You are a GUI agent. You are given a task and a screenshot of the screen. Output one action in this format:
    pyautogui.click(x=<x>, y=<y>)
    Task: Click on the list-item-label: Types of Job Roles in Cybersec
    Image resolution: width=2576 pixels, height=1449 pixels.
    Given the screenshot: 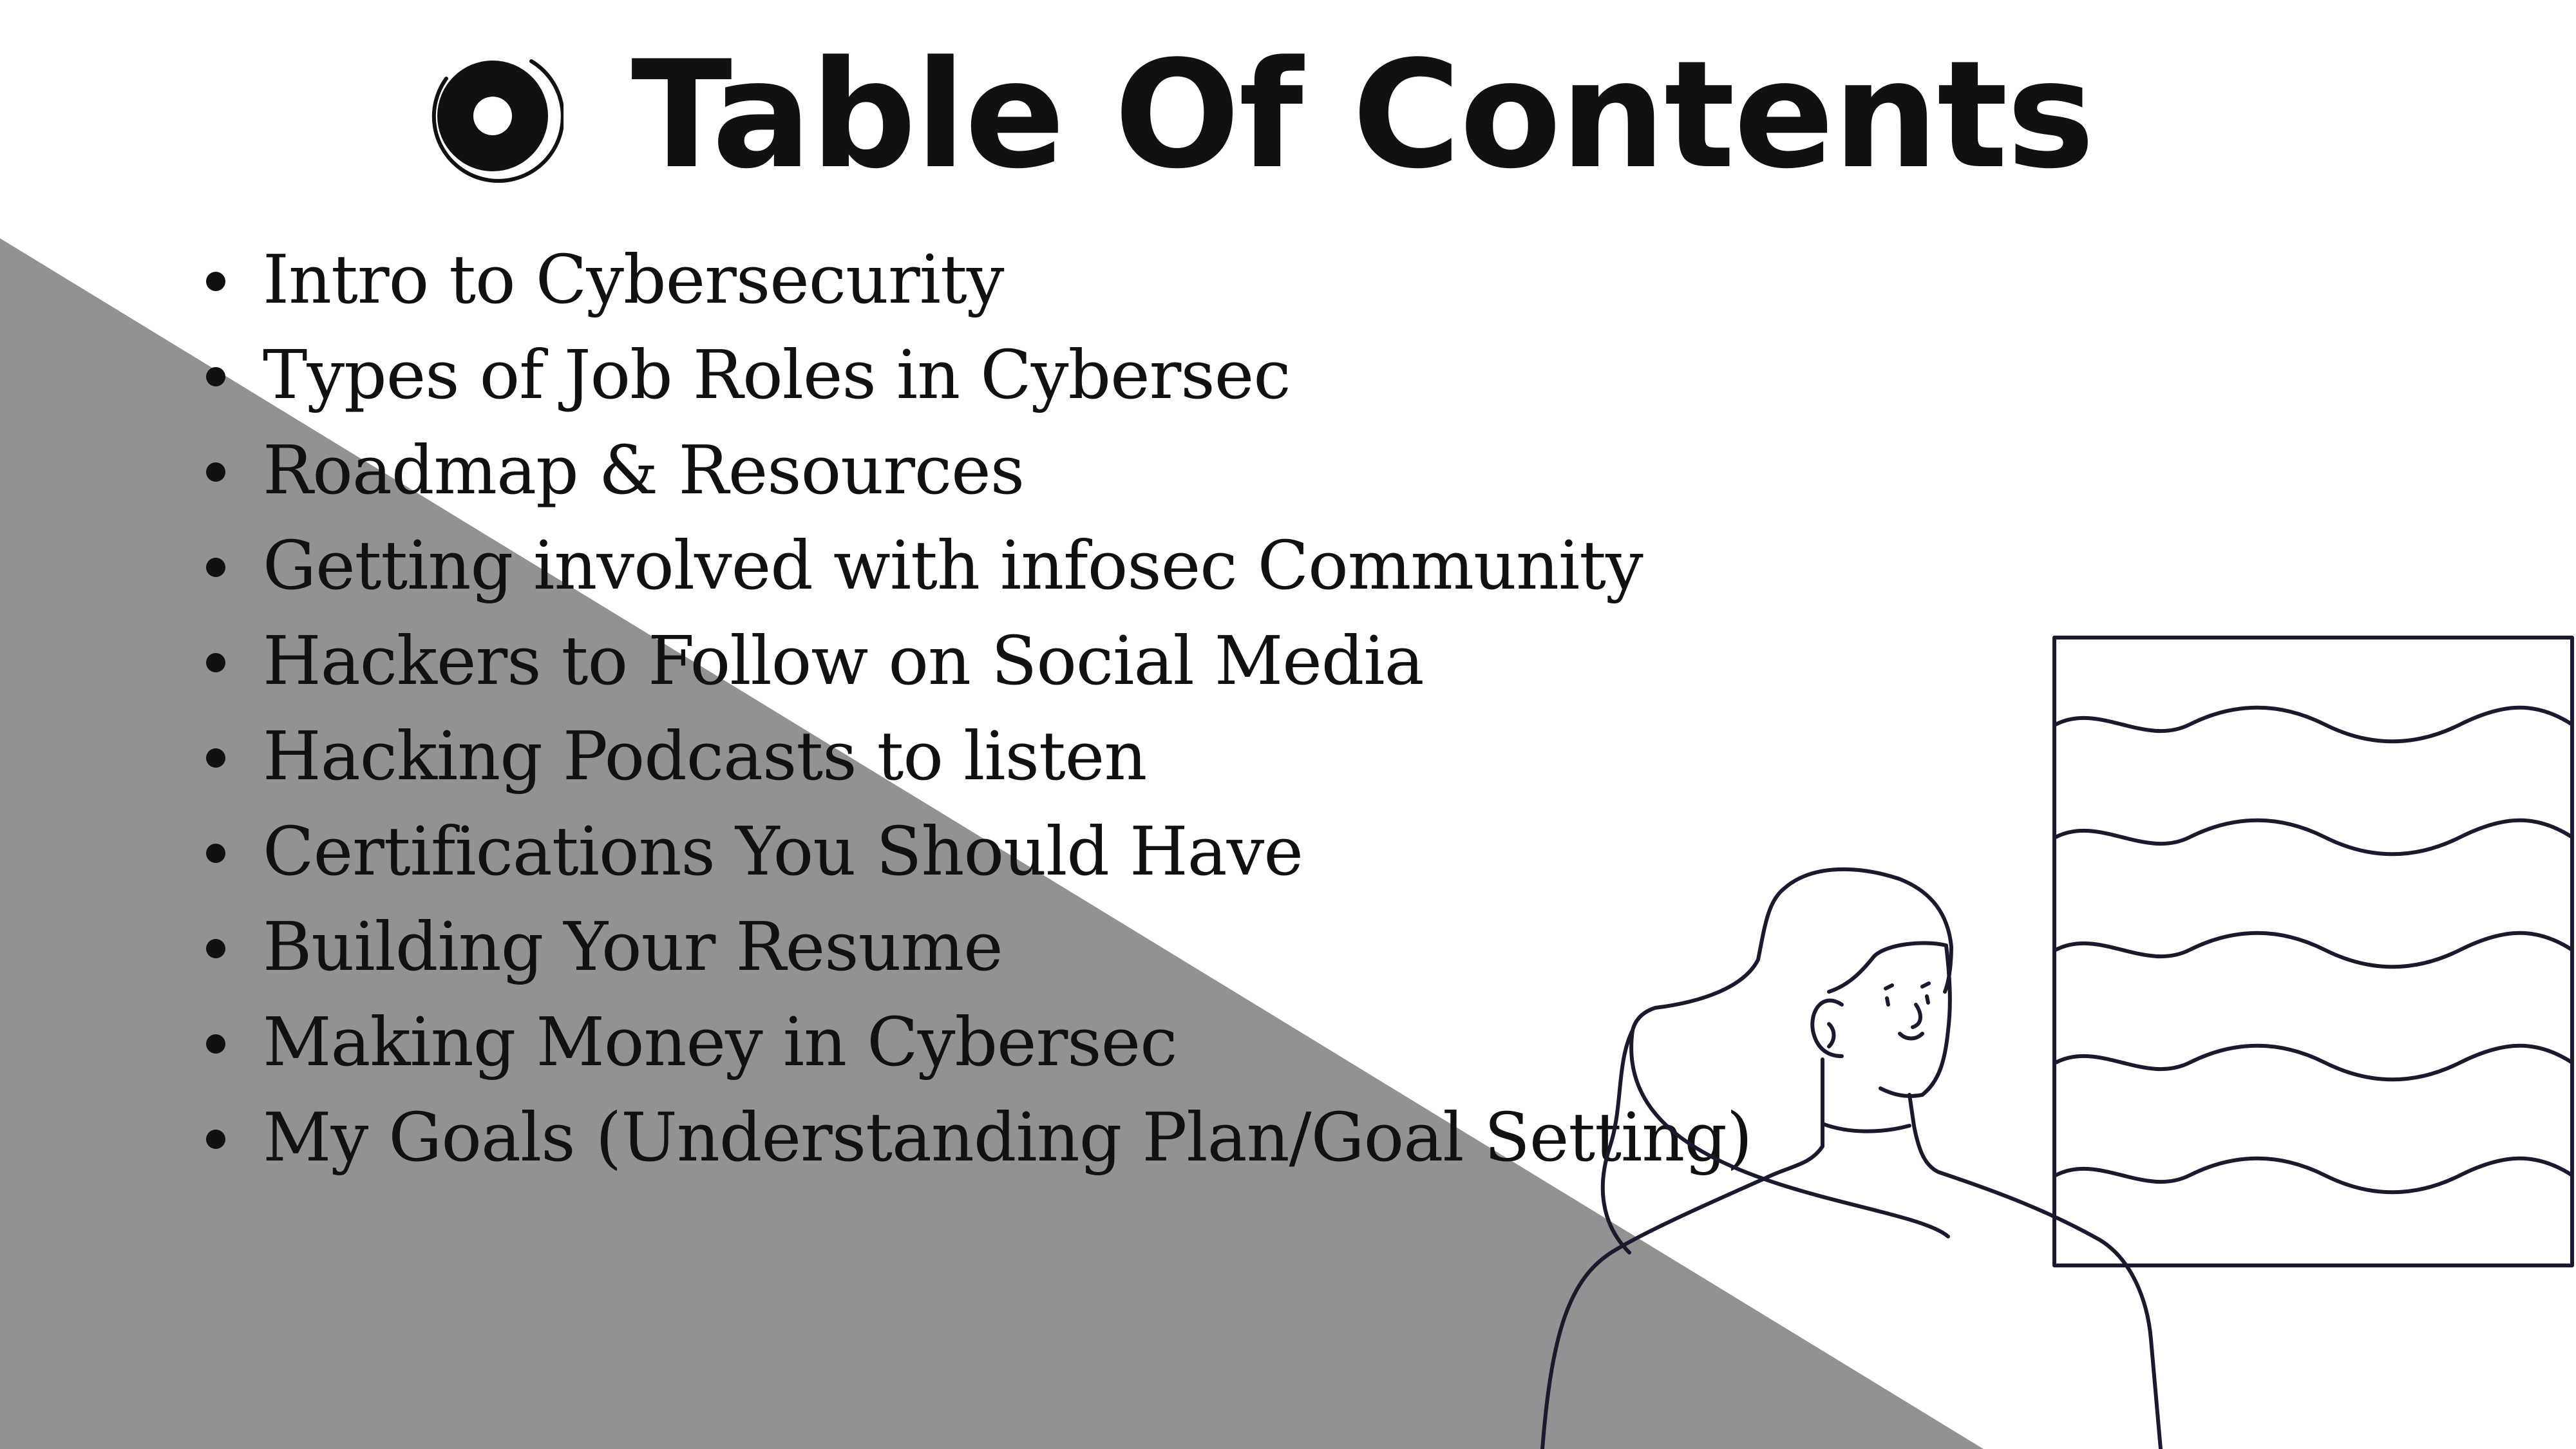 What is the action you would take?
    pyautogui.click(x=777, y=375)
    